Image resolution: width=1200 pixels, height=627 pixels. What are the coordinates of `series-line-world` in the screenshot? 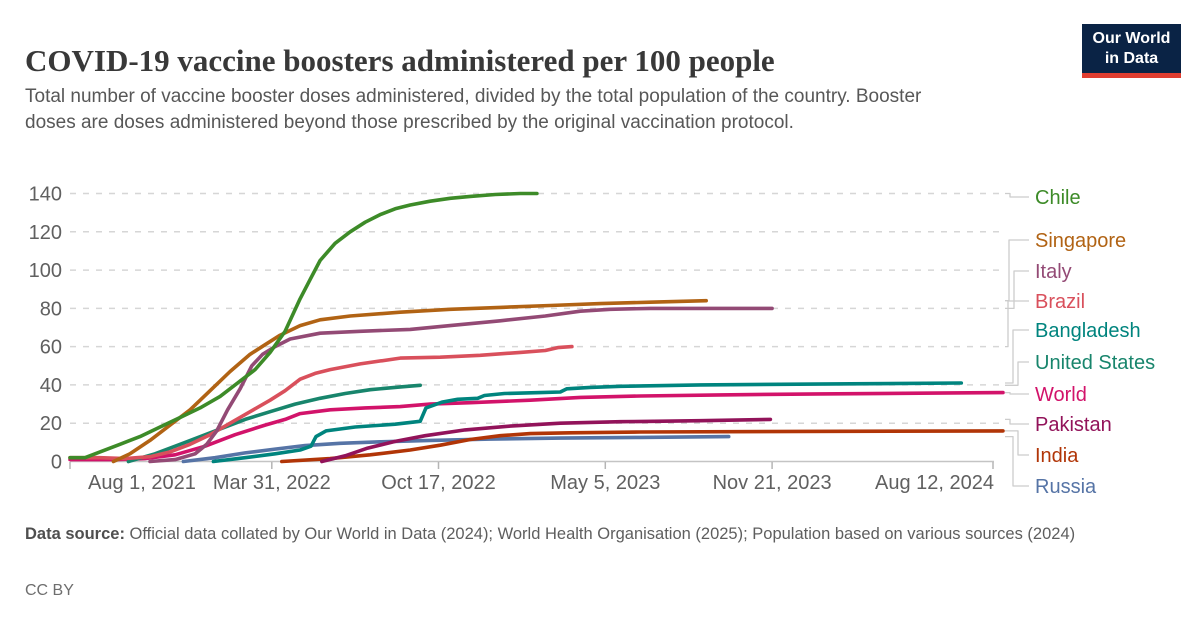 It's located at (536, 426).